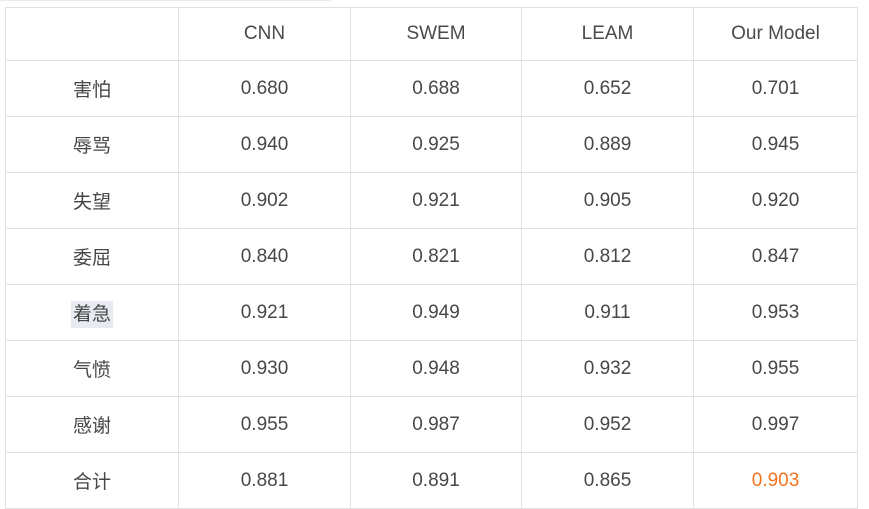 The image size is (869, 509). I want to click on value-cell: 0.652, so click(607, 88).